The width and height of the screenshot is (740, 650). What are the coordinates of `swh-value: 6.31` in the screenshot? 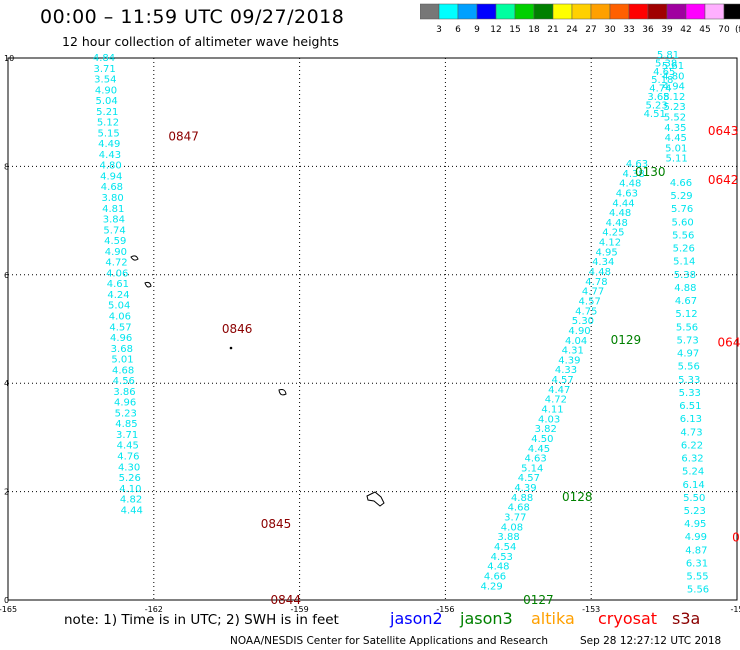 It's located at (697, 563).